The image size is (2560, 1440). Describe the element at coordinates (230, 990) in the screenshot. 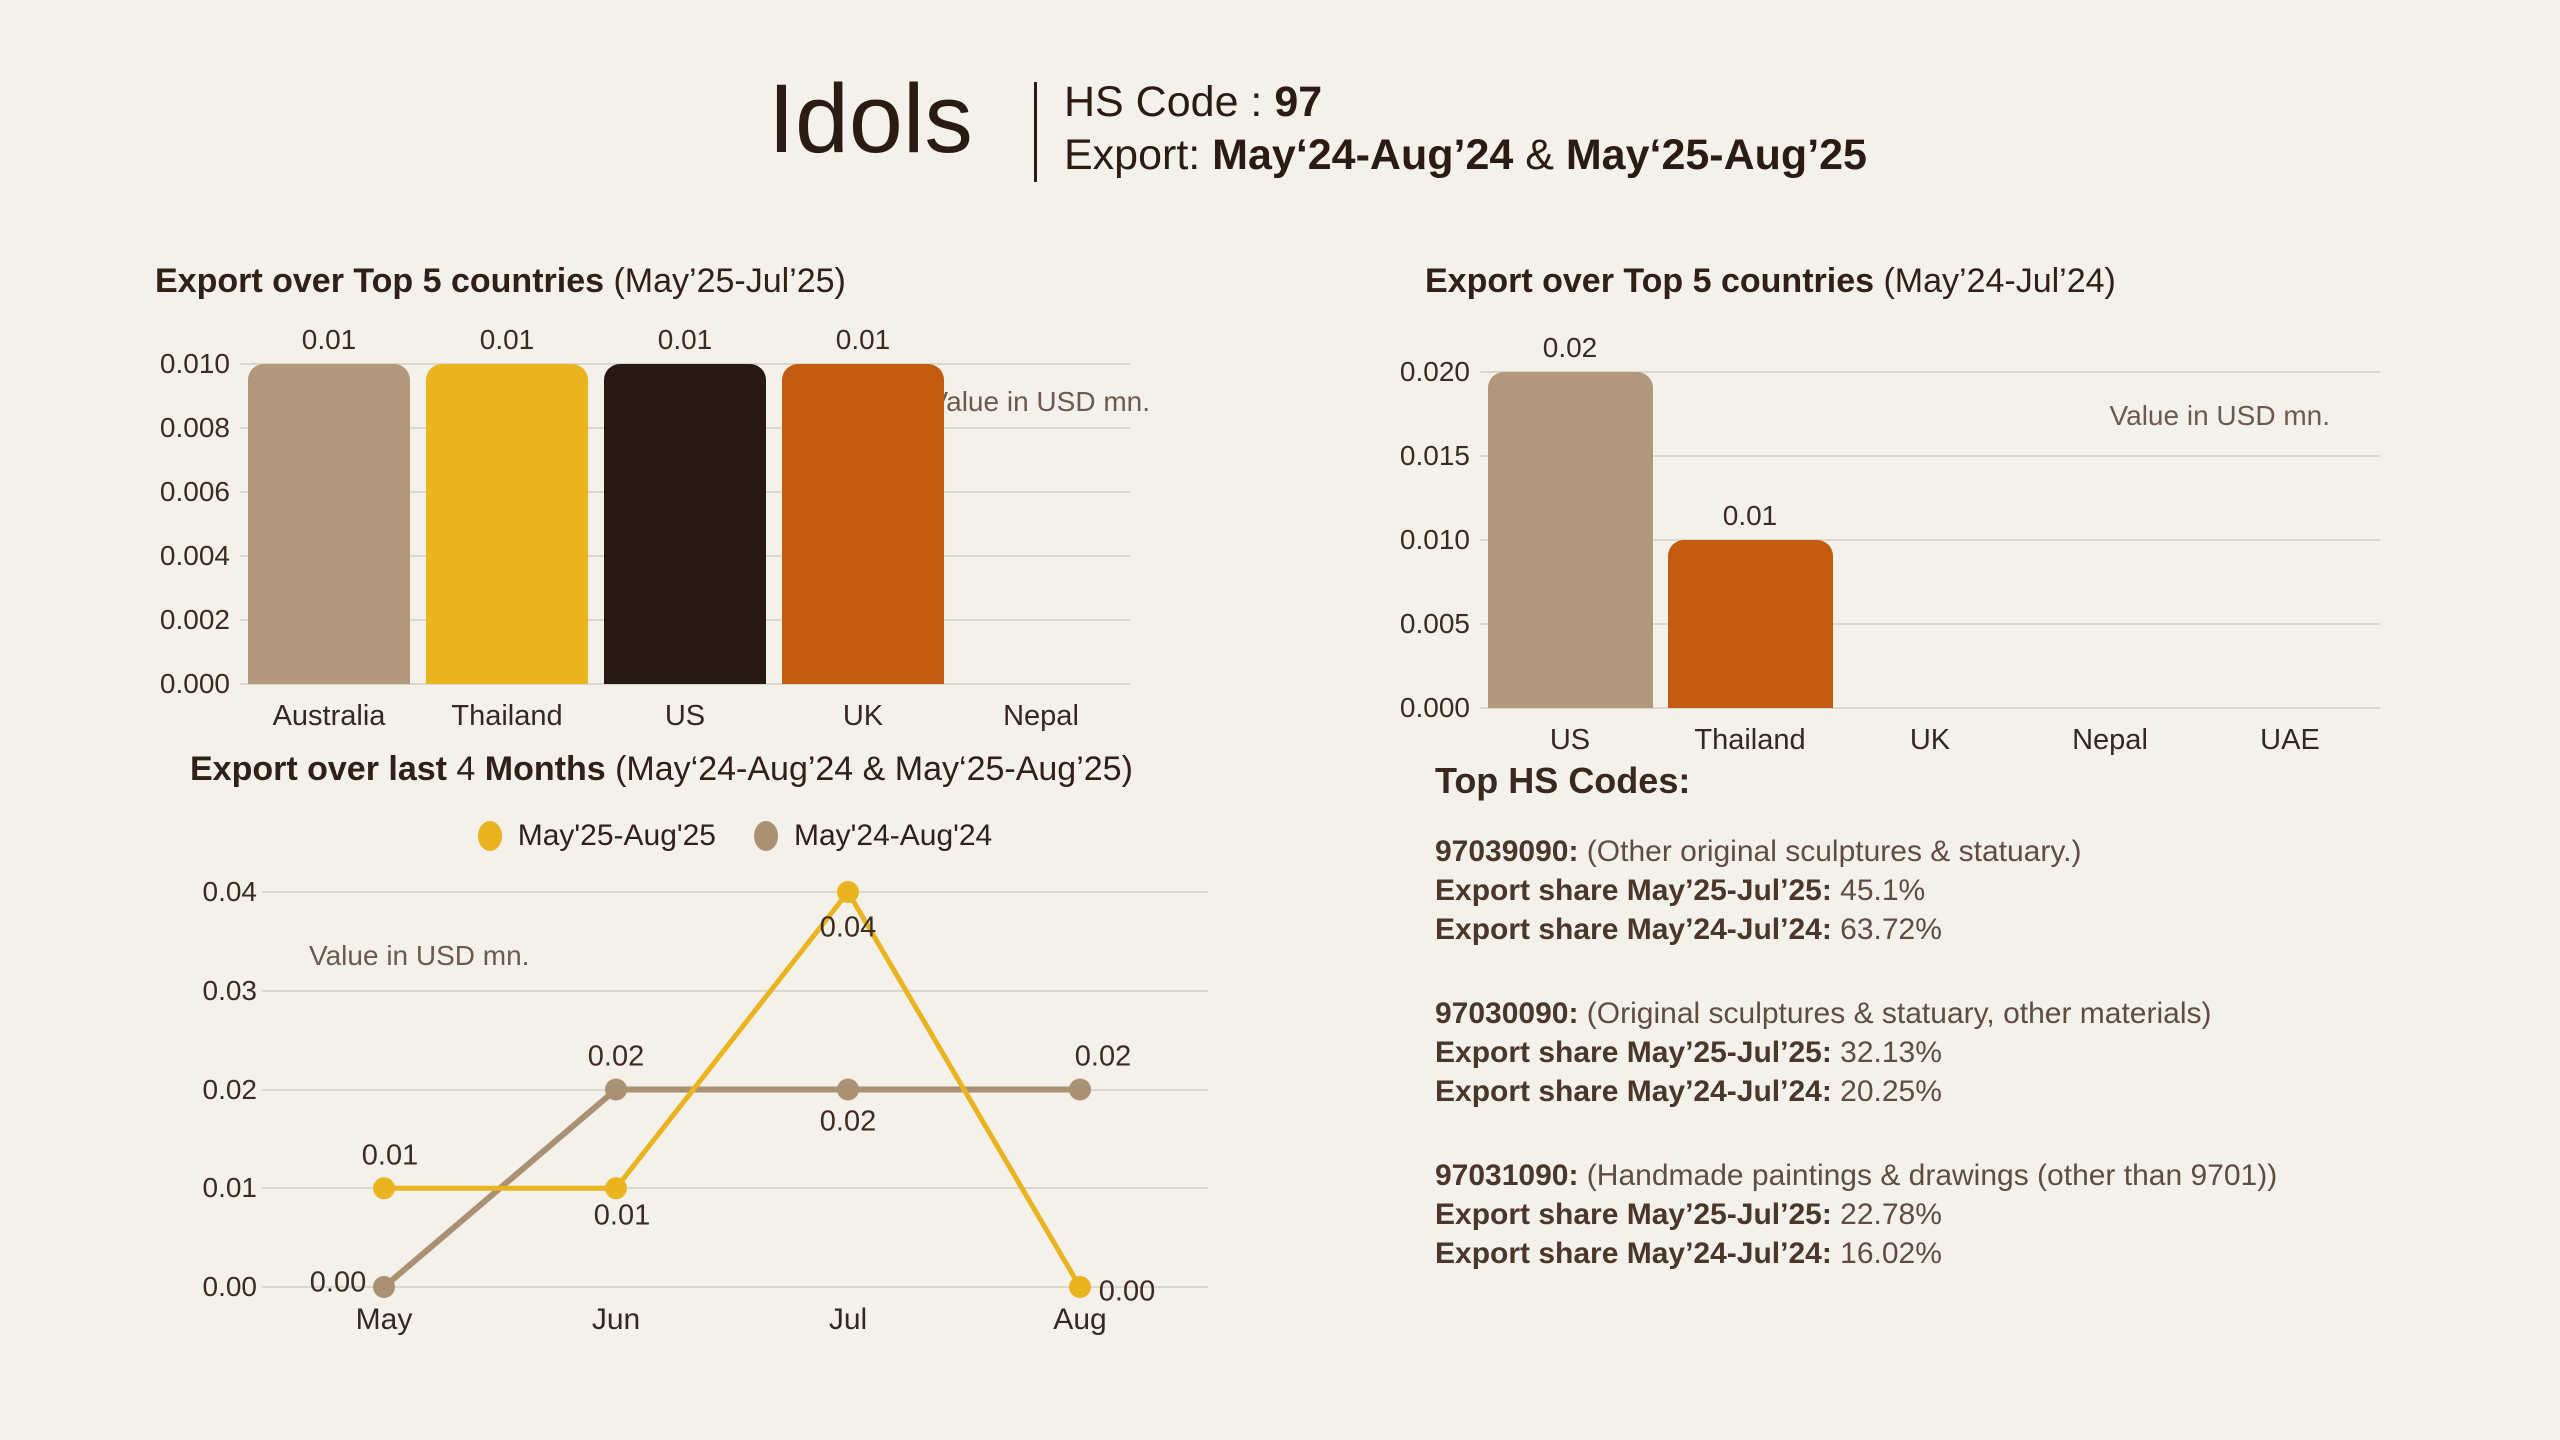

I see `y-axis-tick-label: 0.03` at that location.